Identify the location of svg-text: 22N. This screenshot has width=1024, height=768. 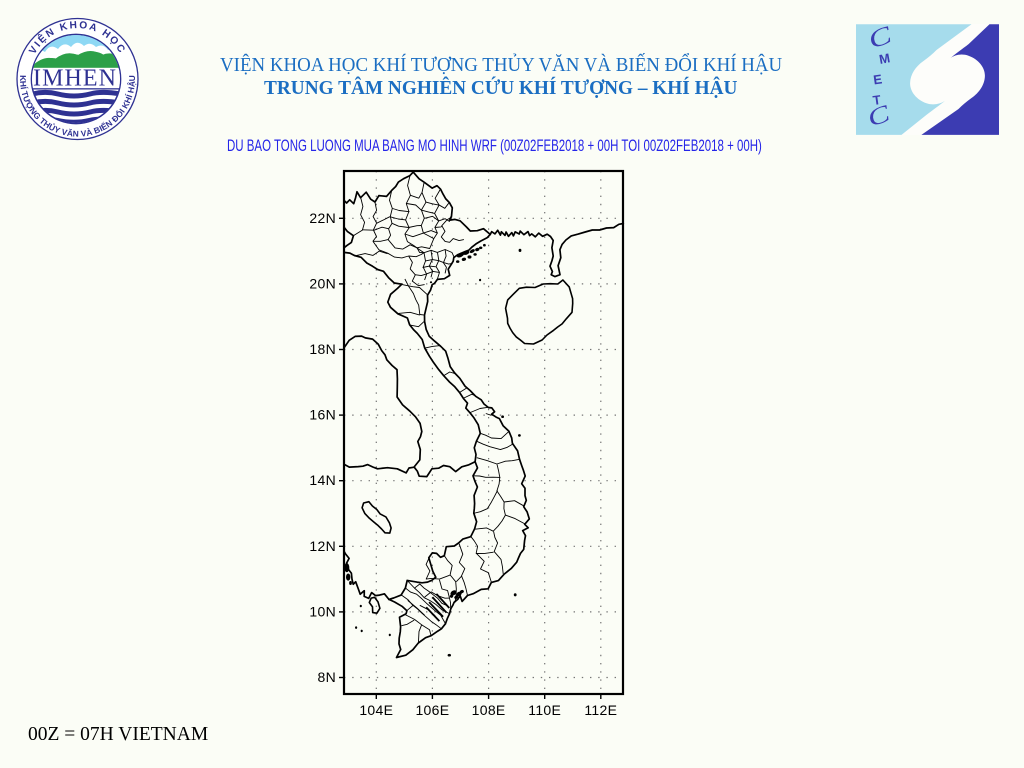
(322, 218).